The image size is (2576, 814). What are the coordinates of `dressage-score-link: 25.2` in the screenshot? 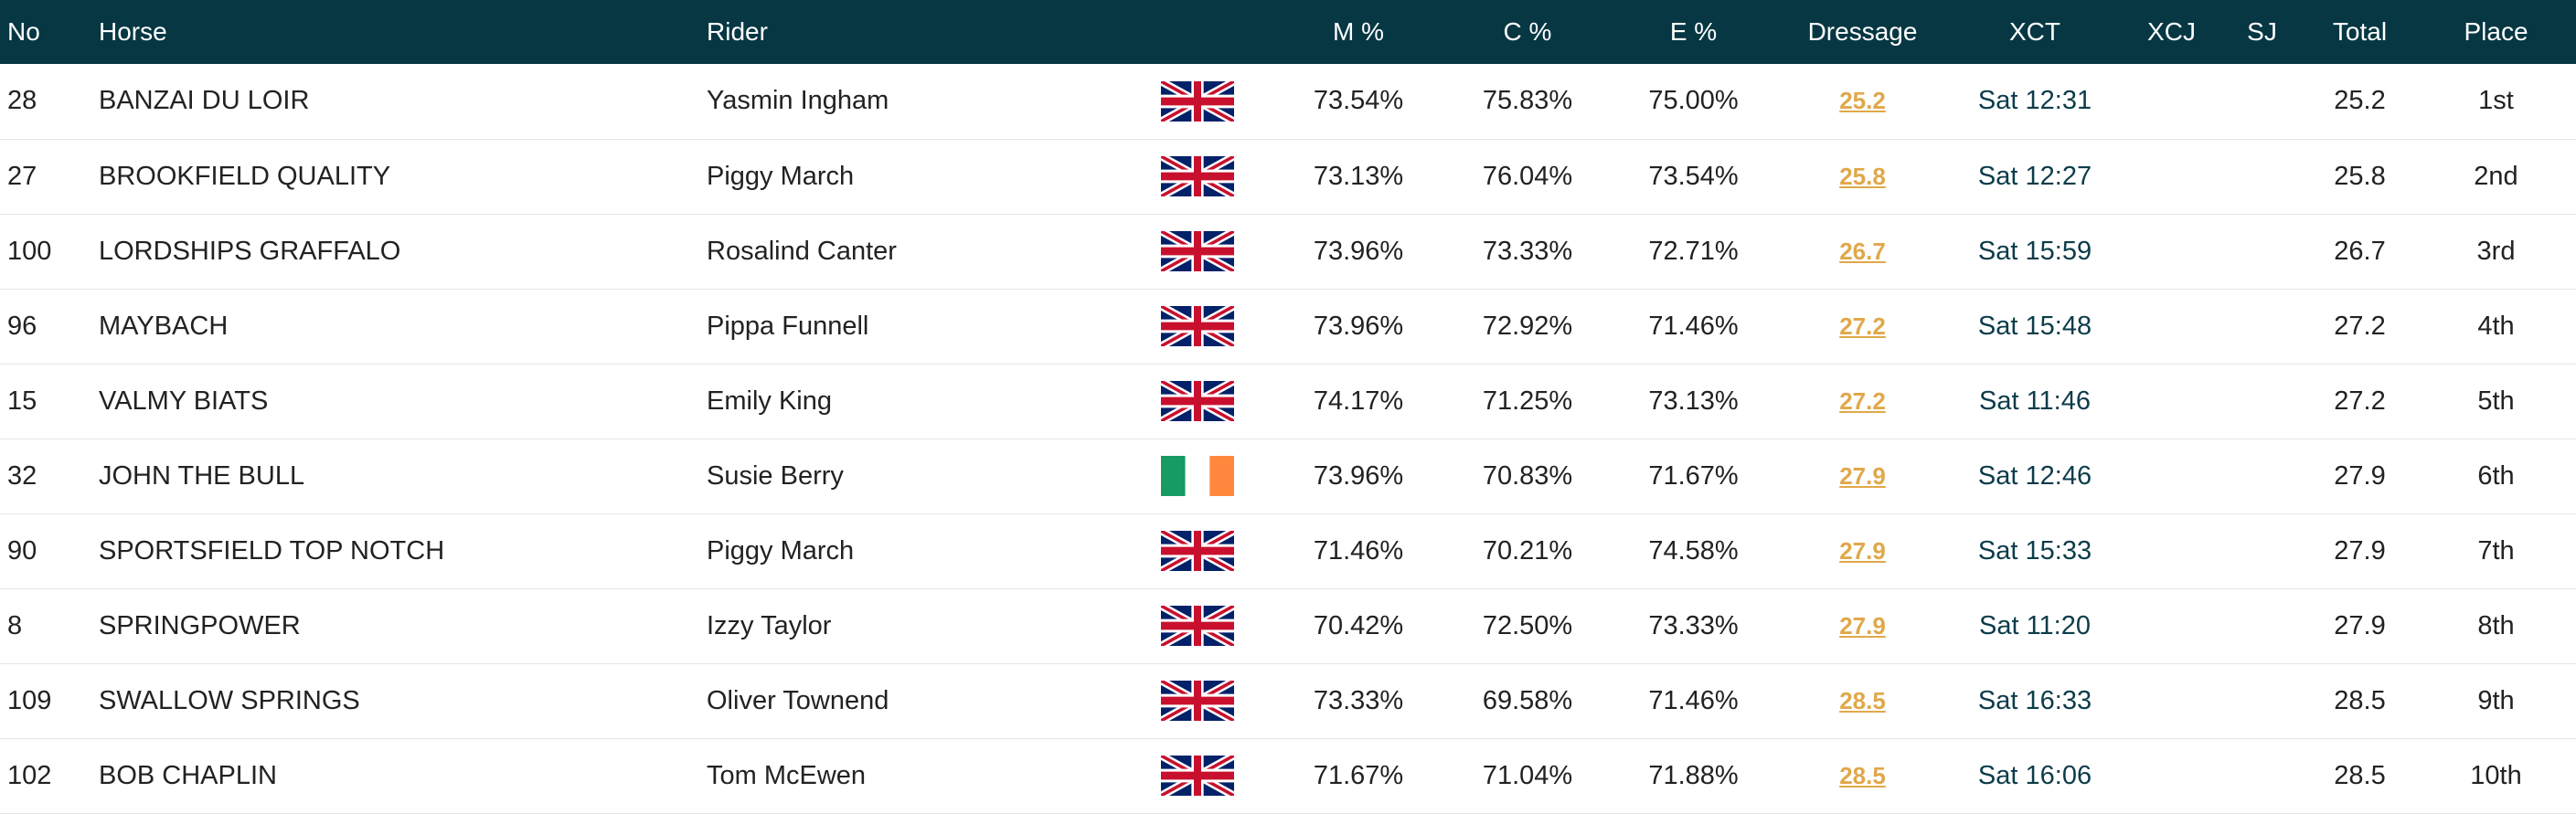 It's located at (1863, 101).